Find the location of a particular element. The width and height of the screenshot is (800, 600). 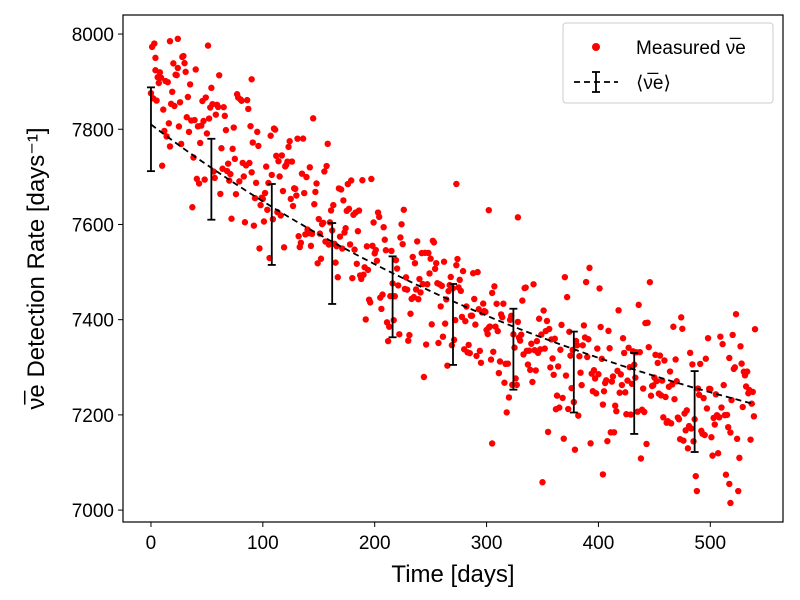

legend-label-measured: Measured ν̅e is located at coordinates (691, 48).